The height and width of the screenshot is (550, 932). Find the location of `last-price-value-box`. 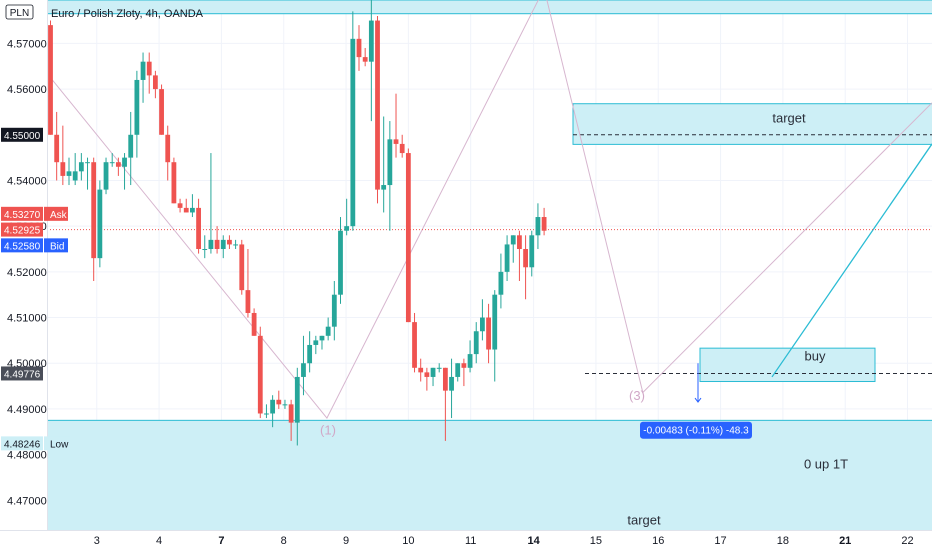

last-price-value-box is located at coordinates (22, 229).